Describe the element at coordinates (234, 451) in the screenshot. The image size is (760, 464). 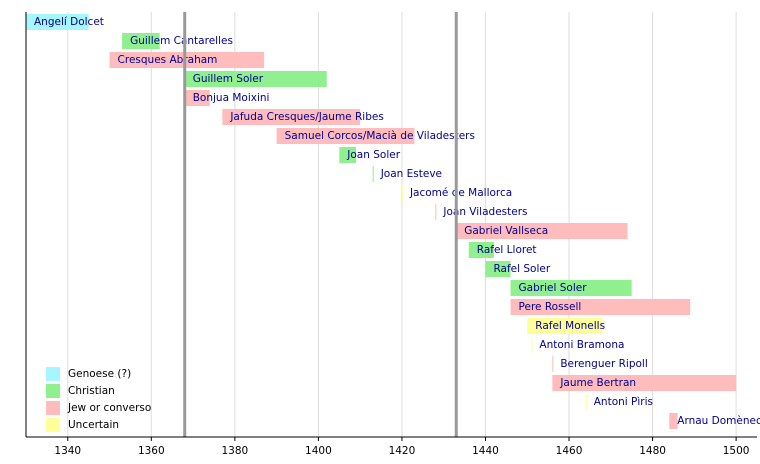
I see `x-tick-label: 1380` at that location.